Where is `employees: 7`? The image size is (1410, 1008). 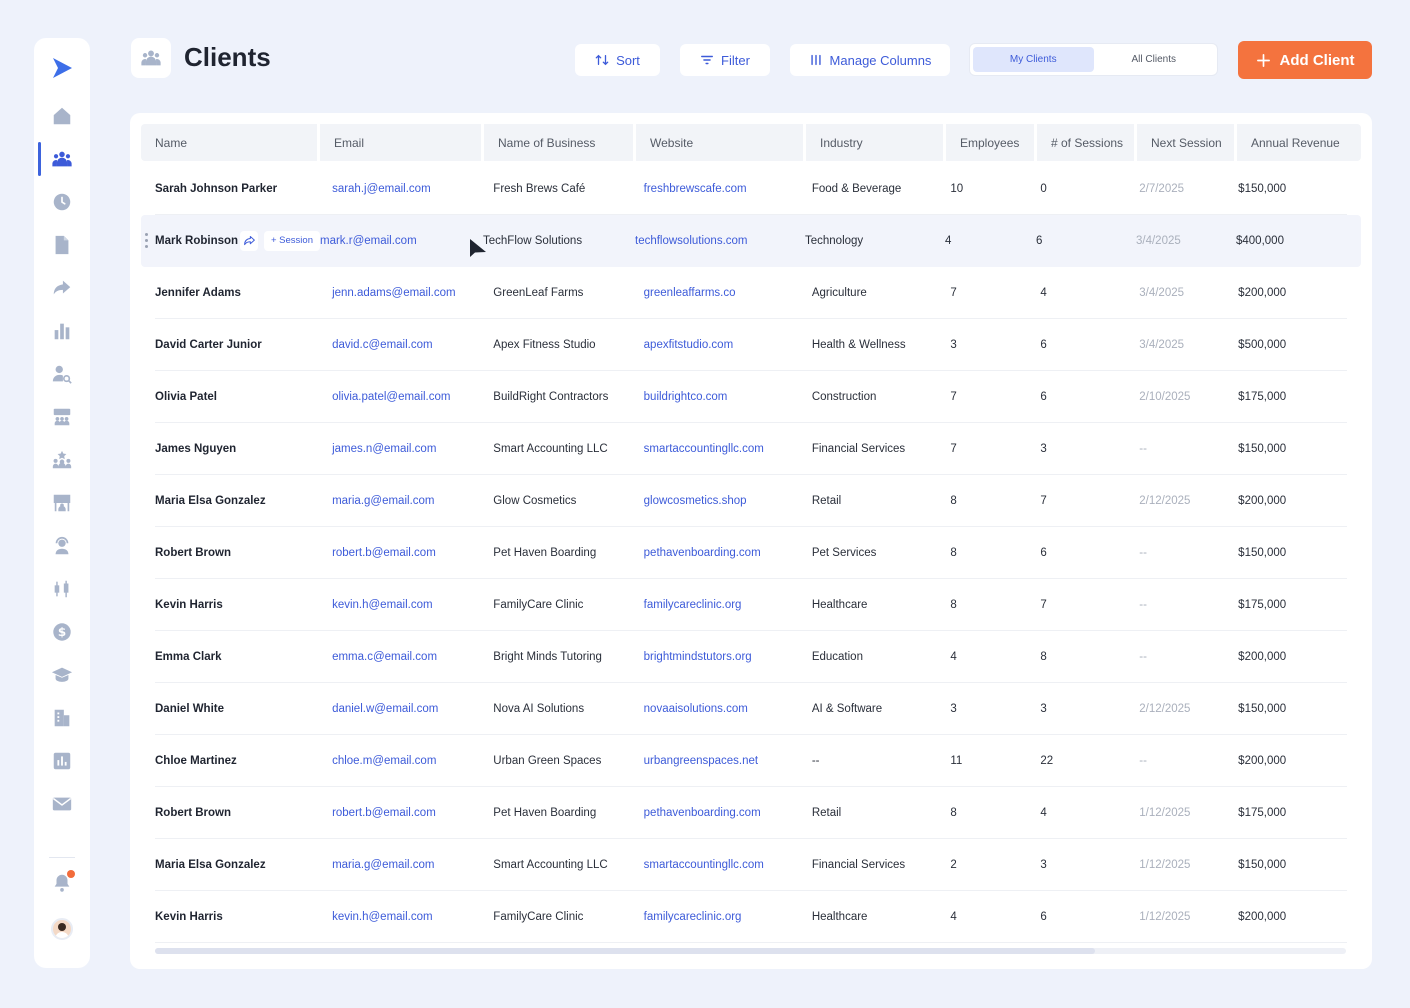
employees: 7 is located at coordinates (953, 292).